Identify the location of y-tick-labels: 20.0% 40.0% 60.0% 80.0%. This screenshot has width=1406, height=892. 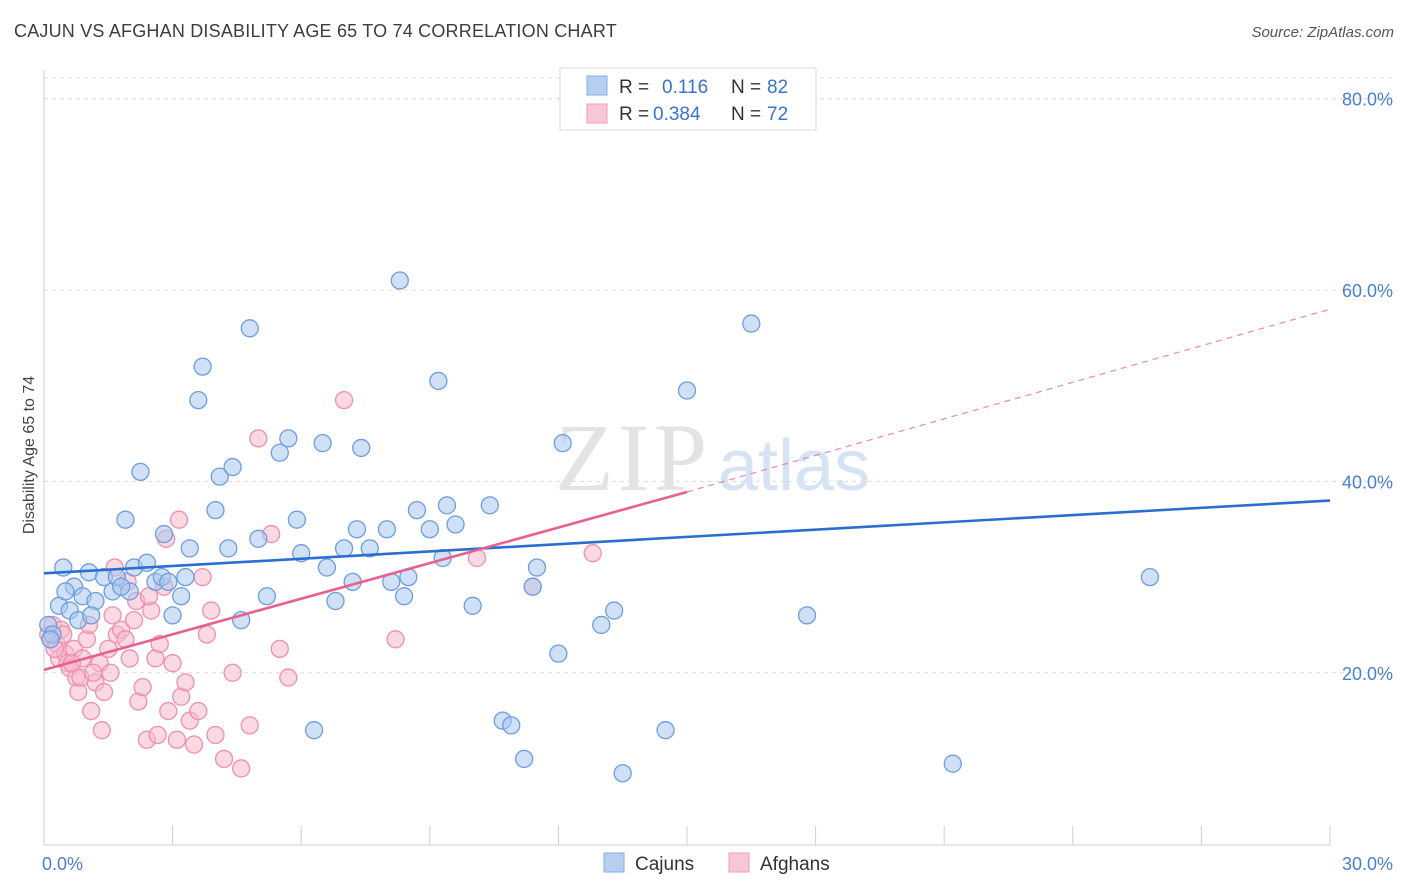
(1367, 387).